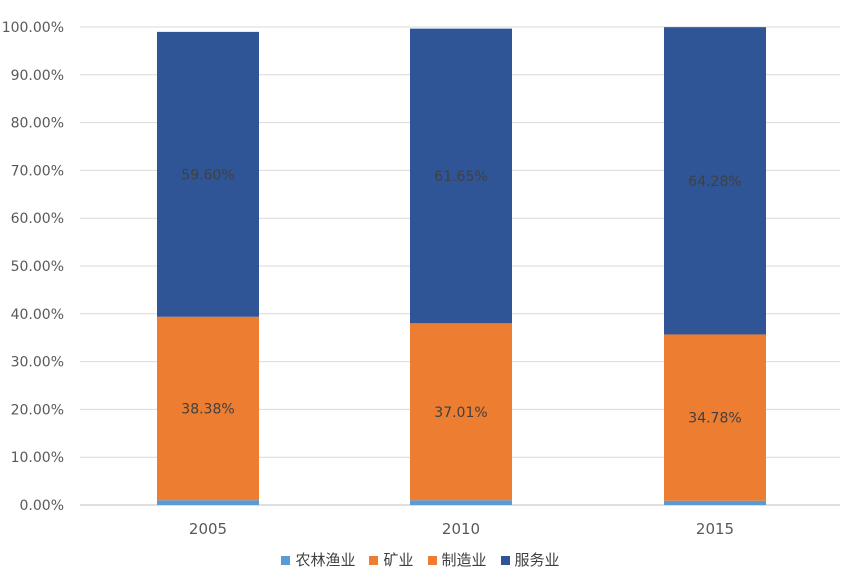 This screenshot has width=841, height=577. I want to click on y-tick-label: 60.00%, so click(37, 219).